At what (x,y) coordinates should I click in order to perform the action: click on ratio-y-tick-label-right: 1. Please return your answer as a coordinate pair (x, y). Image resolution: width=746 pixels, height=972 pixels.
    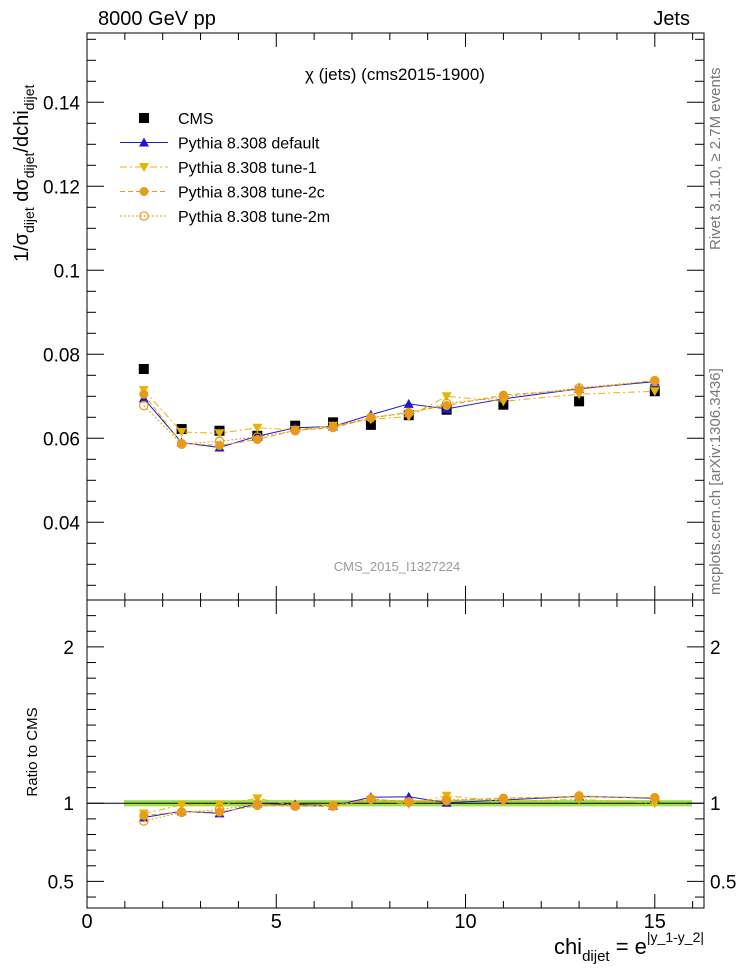
    Looking at the image, I should click on (715, 804).